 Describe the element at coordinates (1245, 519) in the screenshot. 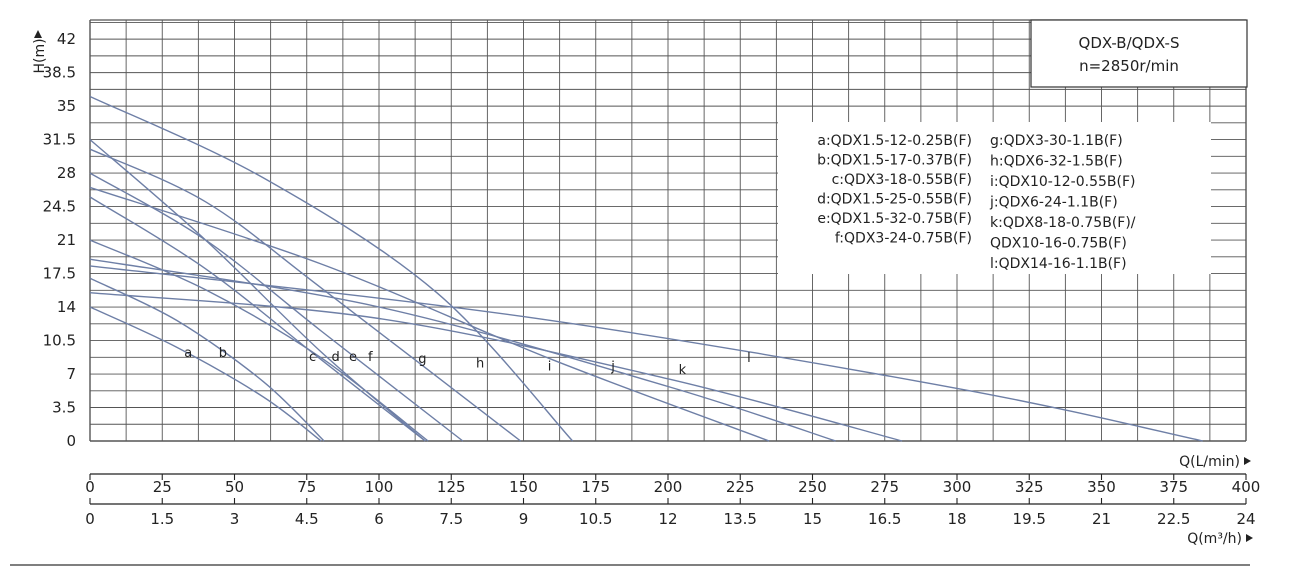

I see `x-tick-label-m3h: 24` at that location.